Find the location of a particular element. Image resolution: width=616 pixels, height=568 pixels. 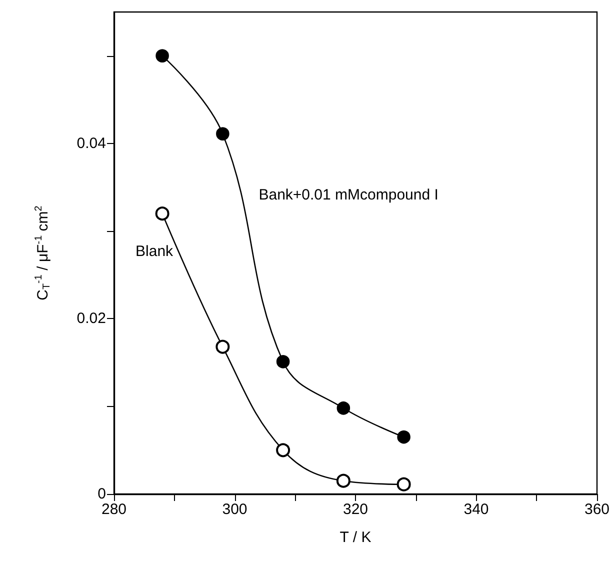

x-tick-label: 360 is located at coordinates (597, 509).